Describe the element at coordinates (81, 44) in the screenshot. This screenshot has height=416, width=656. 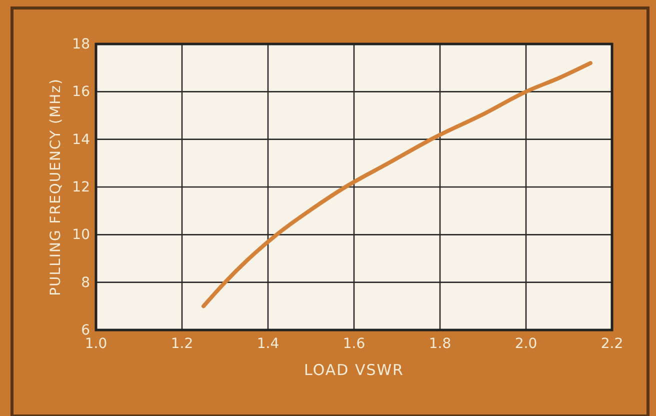
I see `y-tick-label: 18` at that location.